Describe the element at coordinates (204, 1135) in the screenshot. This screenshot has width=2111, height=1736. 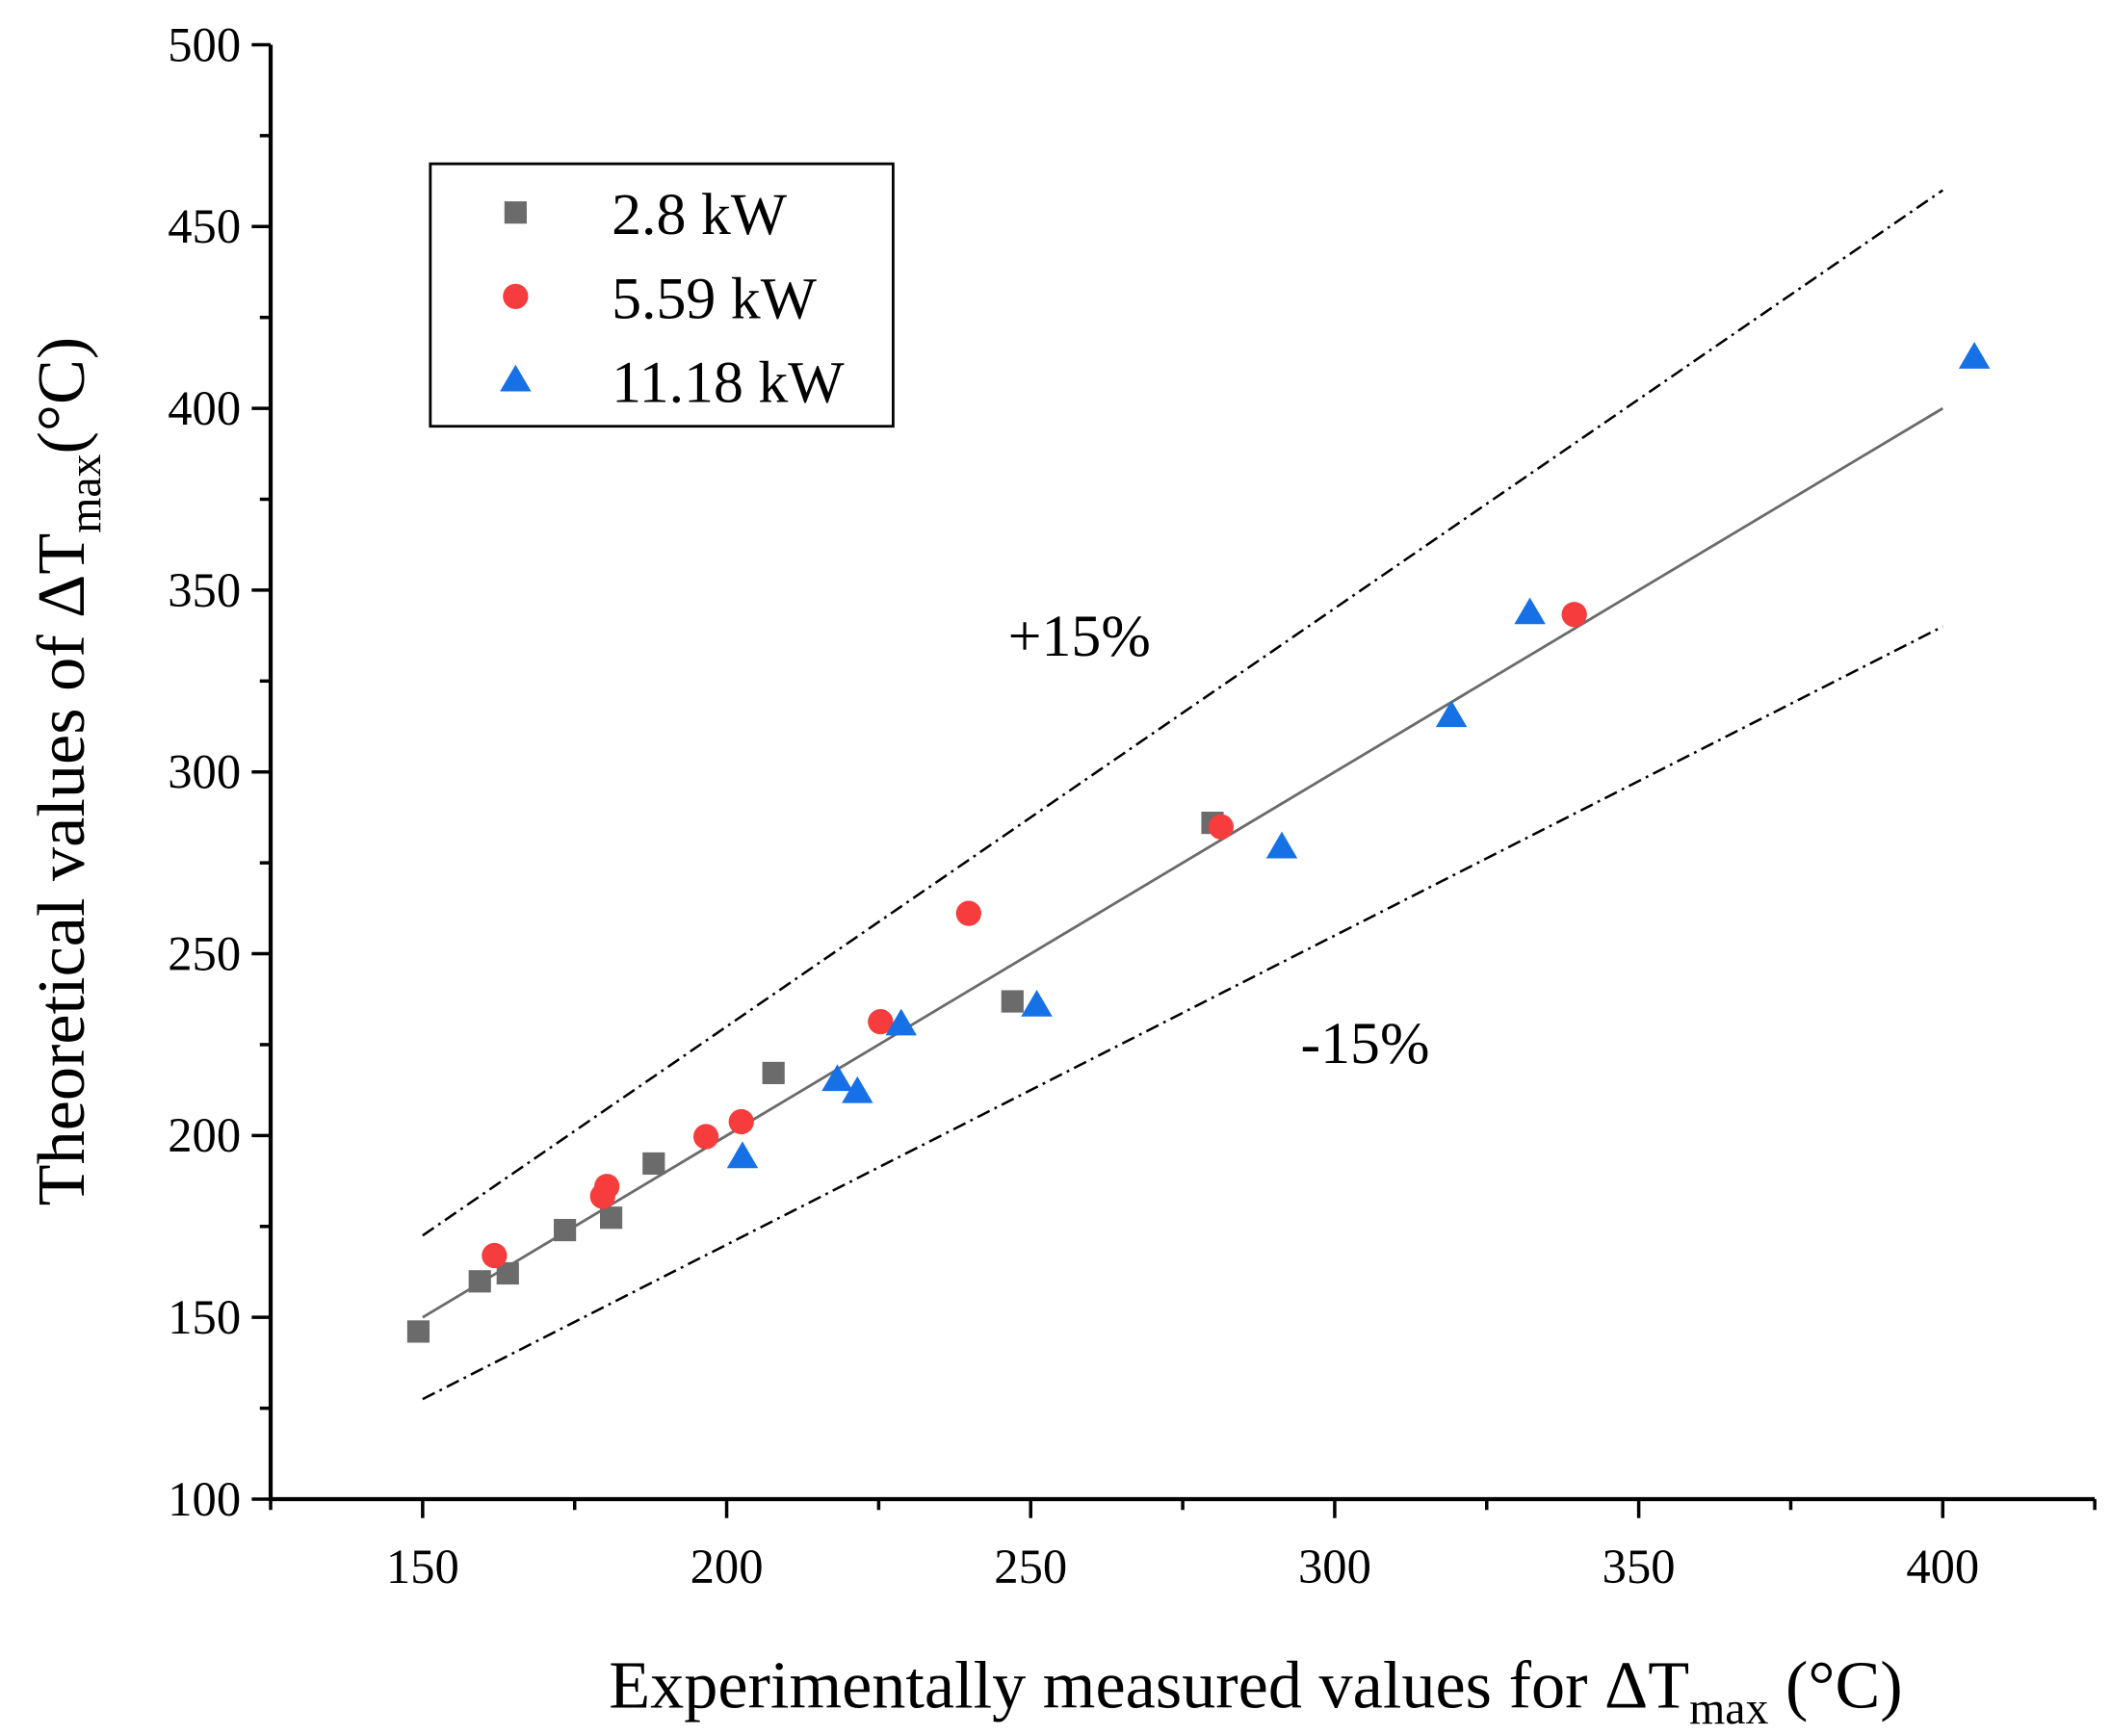
I see `y-tick-label: 200` at that location.